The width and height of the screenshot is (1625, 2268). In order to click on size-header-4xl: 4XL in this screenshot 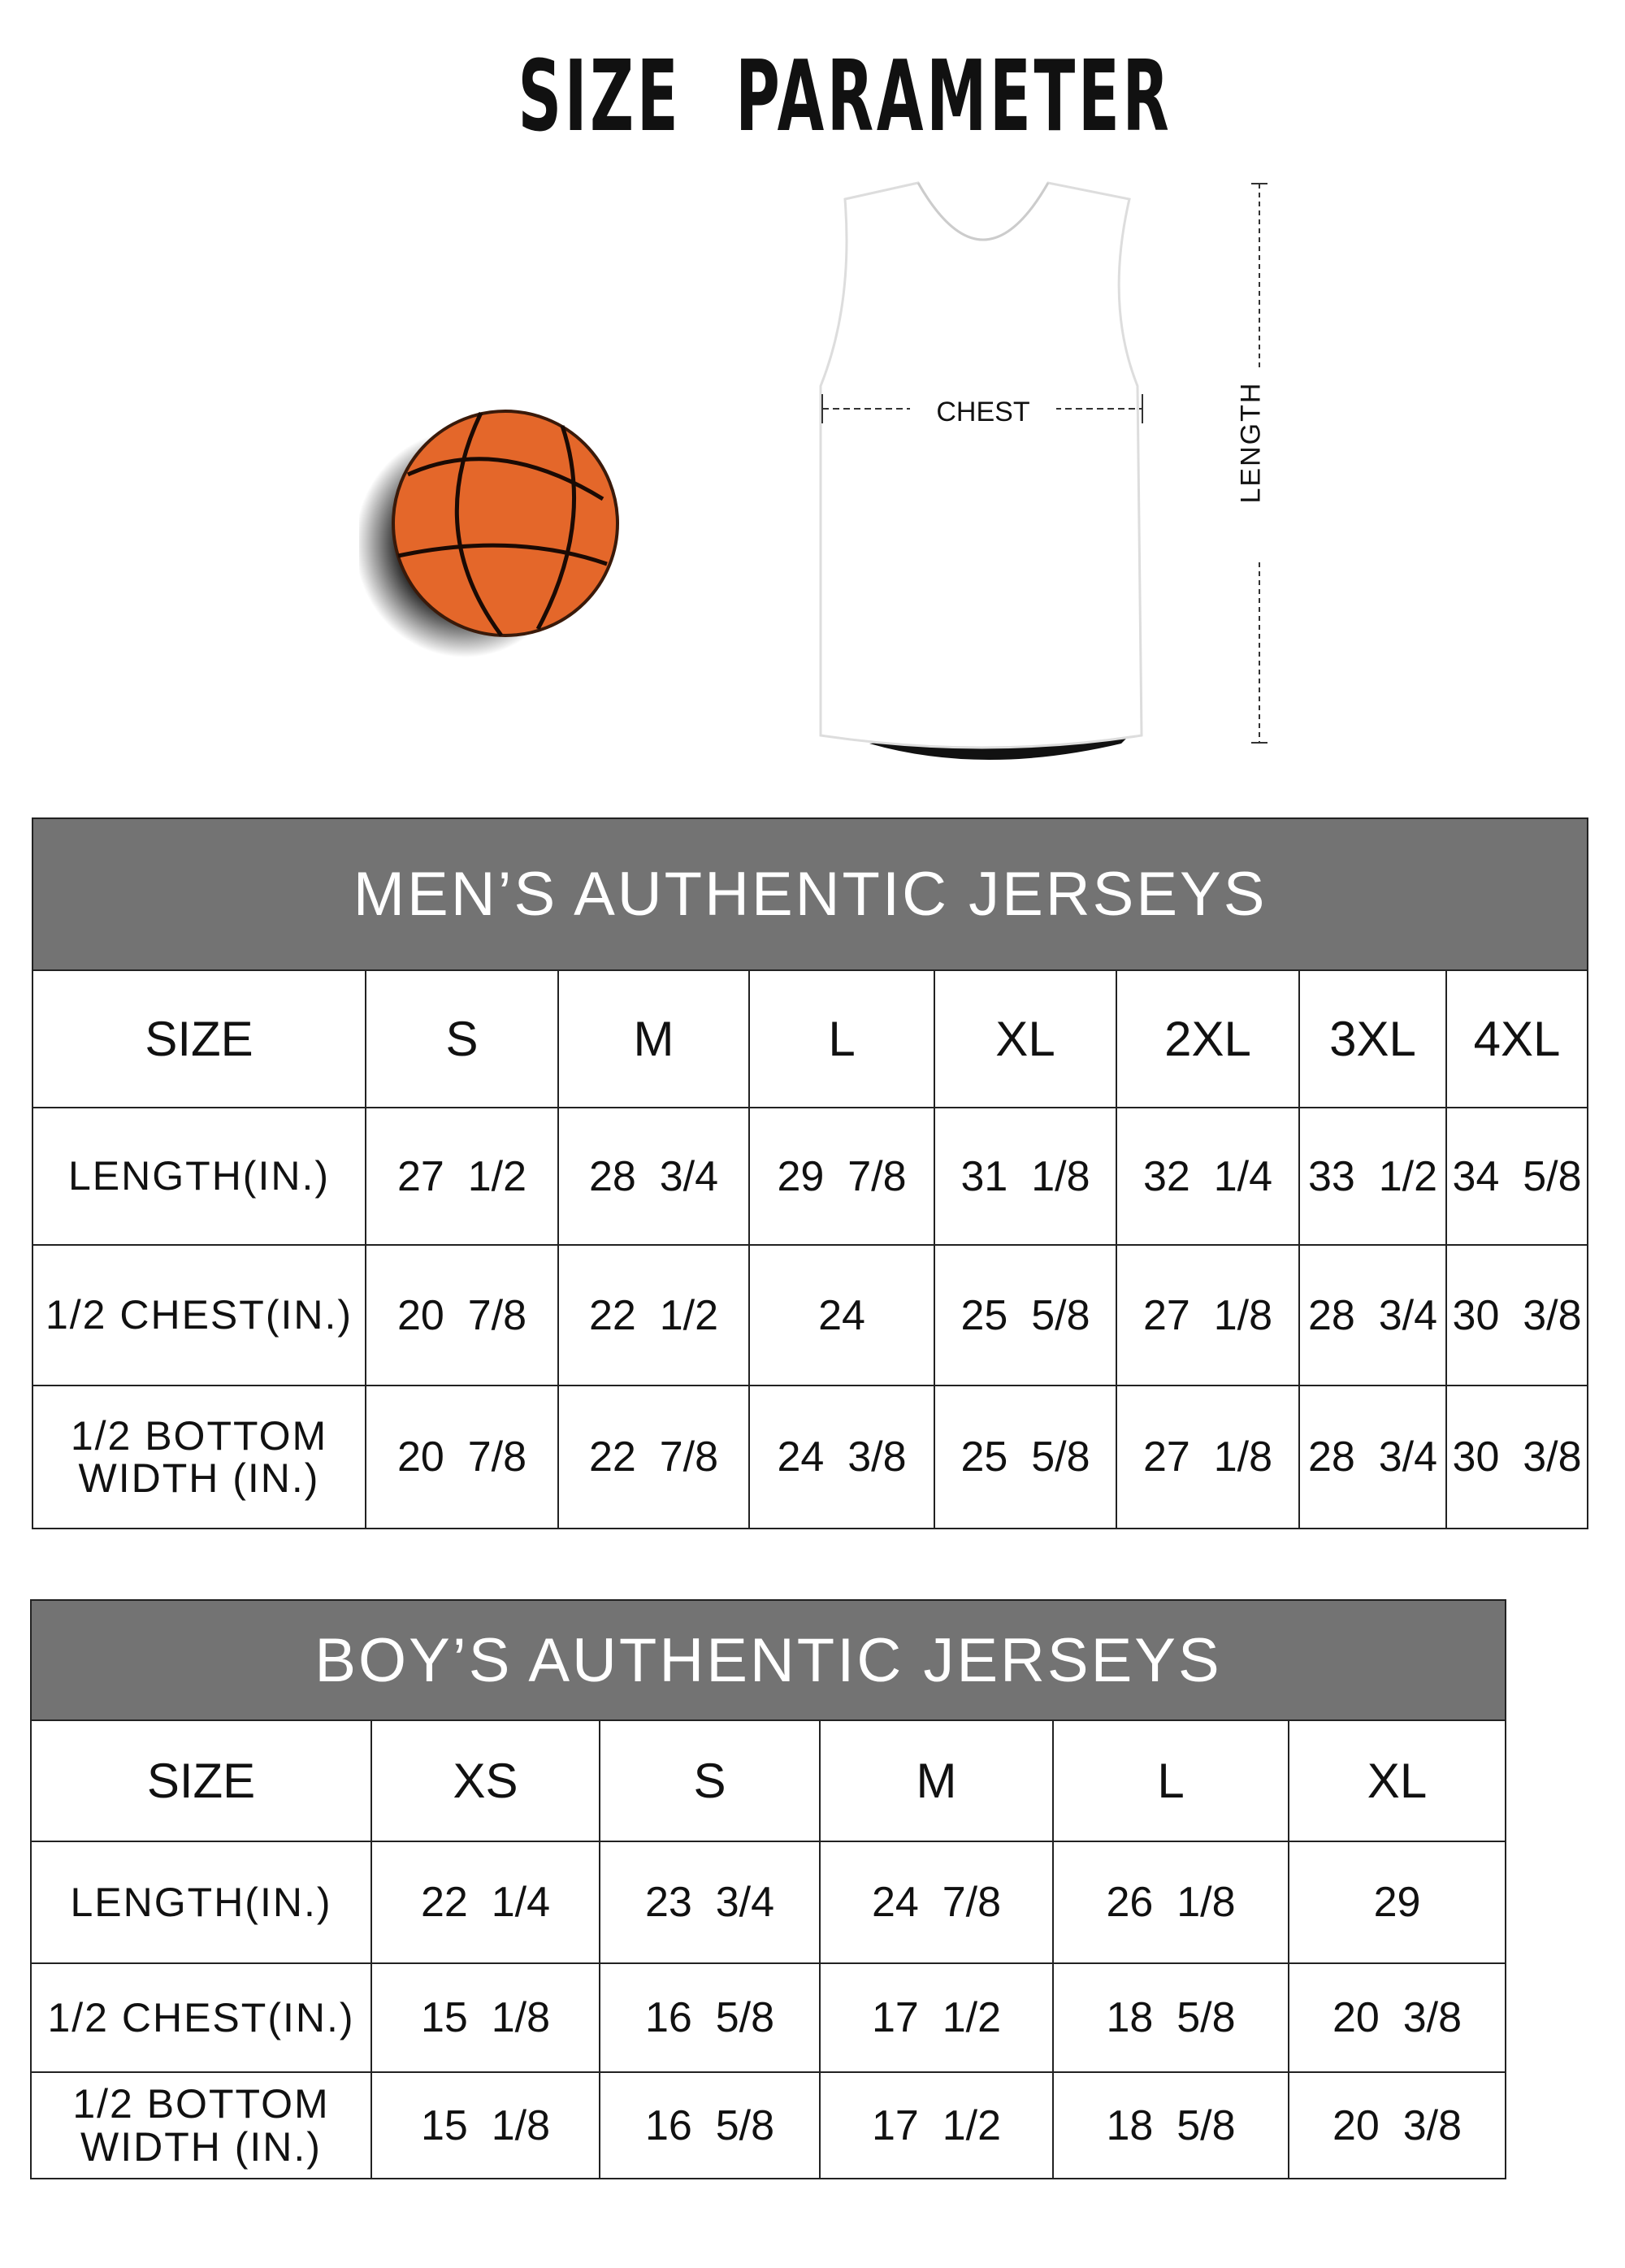, I will do `click(1517, 1038)`.